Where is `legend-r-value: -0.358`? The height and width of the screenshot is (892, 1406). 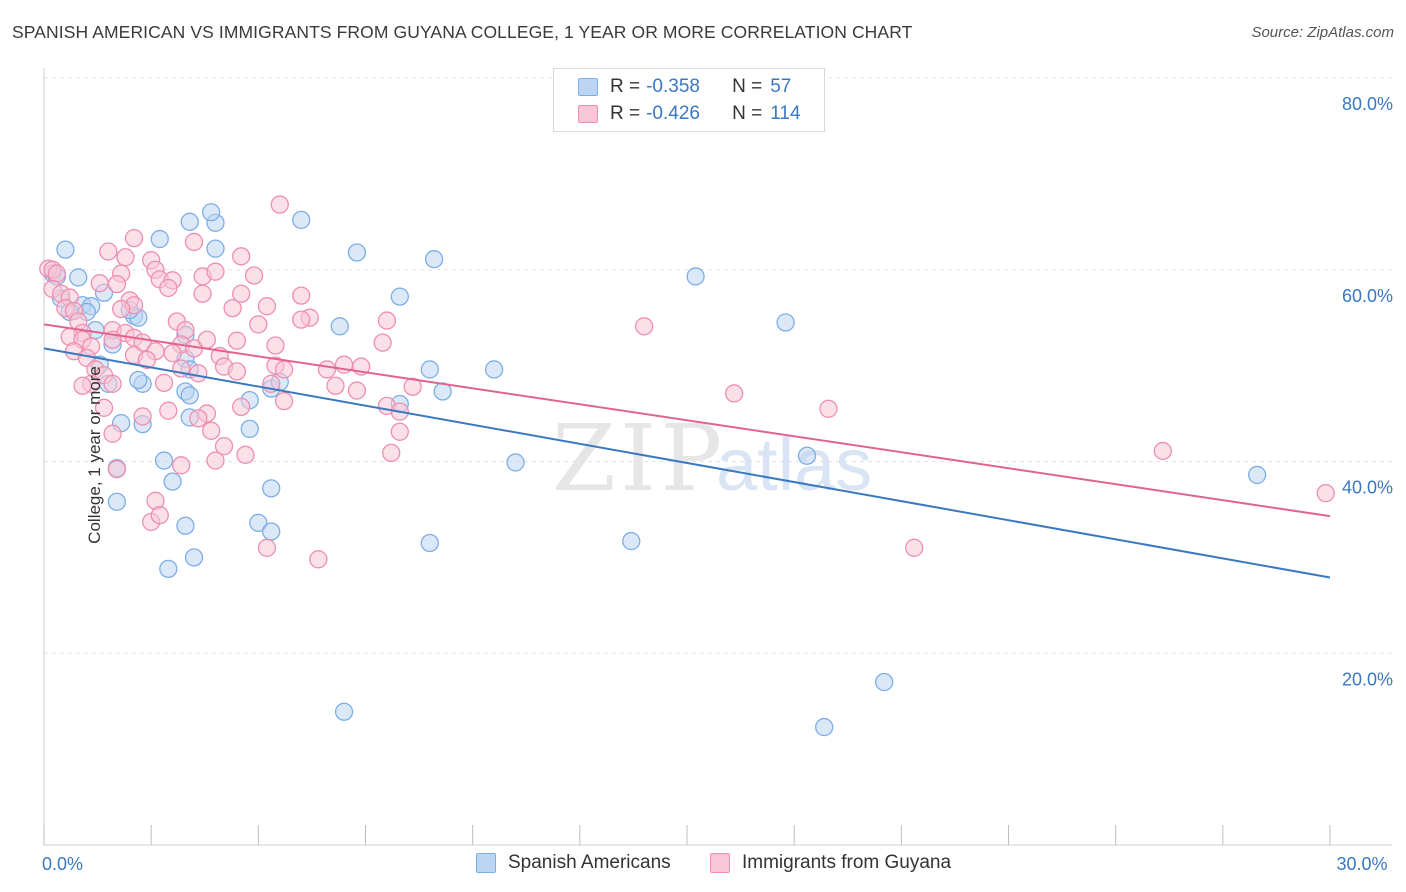
legend-r-value: -0.358 is located at coordinates (673, 86).